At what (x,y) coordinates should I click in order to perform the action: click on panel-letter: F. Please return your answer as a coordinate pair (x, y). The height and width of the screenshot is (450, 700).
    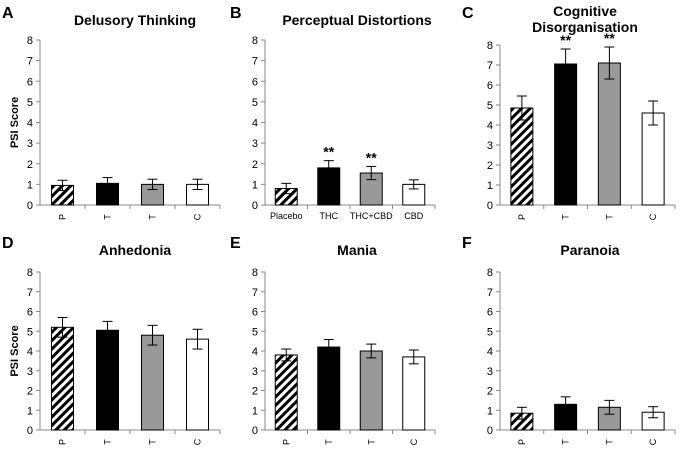
    Looking at the image, I should click on (467, 243).